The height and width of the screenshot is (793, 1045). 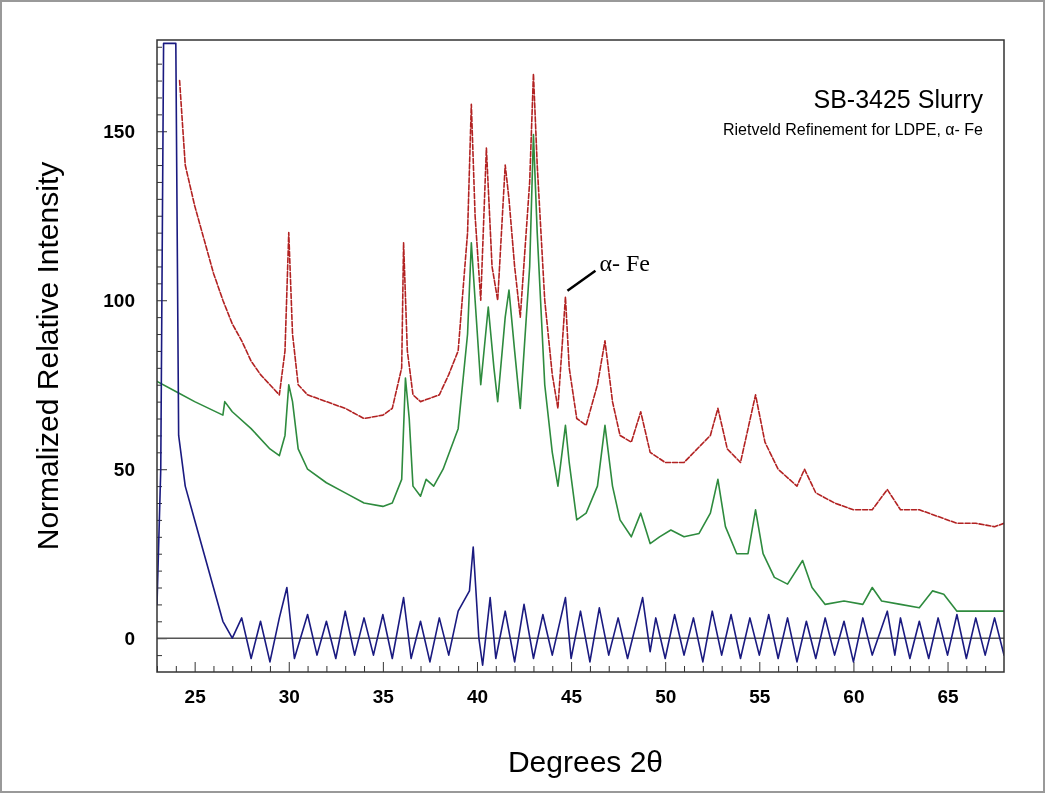 What do you see at coordinates (898, 99) in the screenshot?
I see `text: SB-3425 Slurry` at bounding box center [898, 99].